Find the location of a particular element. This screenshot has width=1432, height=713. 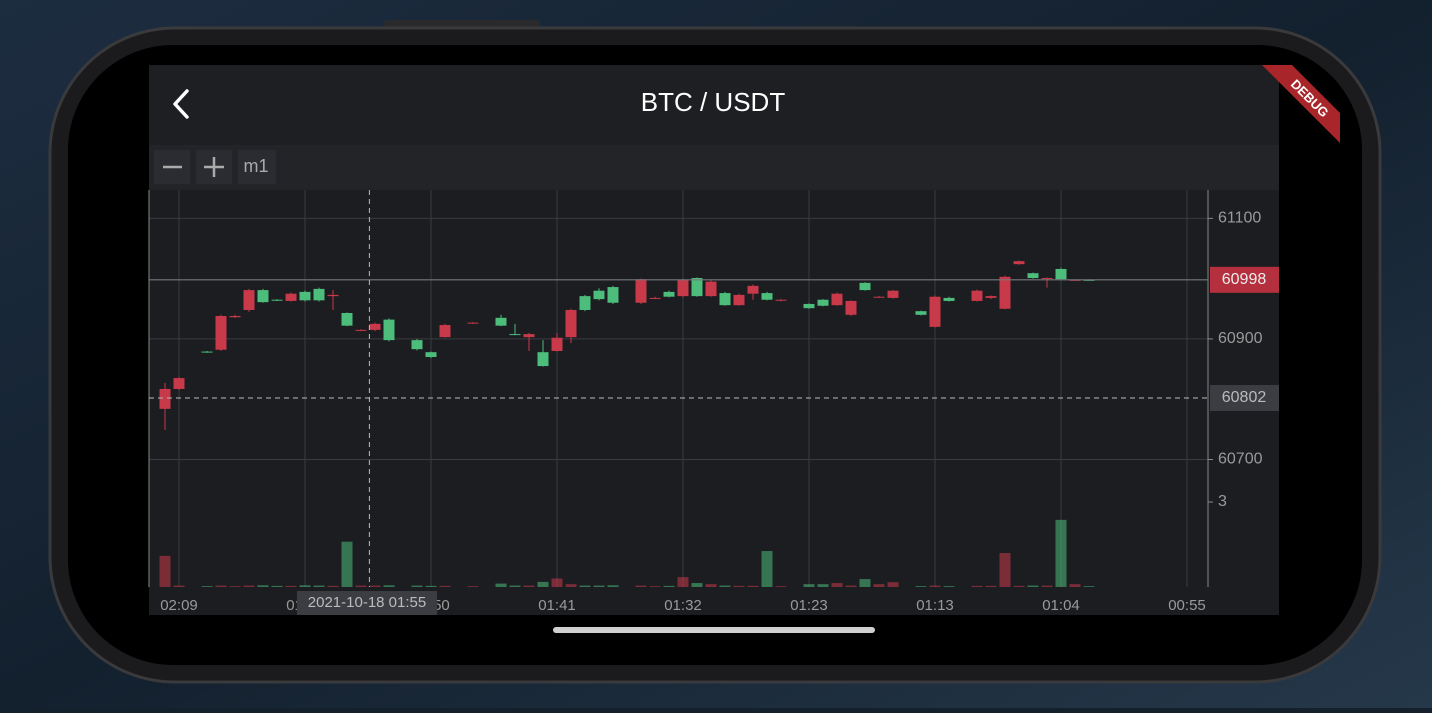

y-tick-label: 60700 is located at coordinates (1240, 459).